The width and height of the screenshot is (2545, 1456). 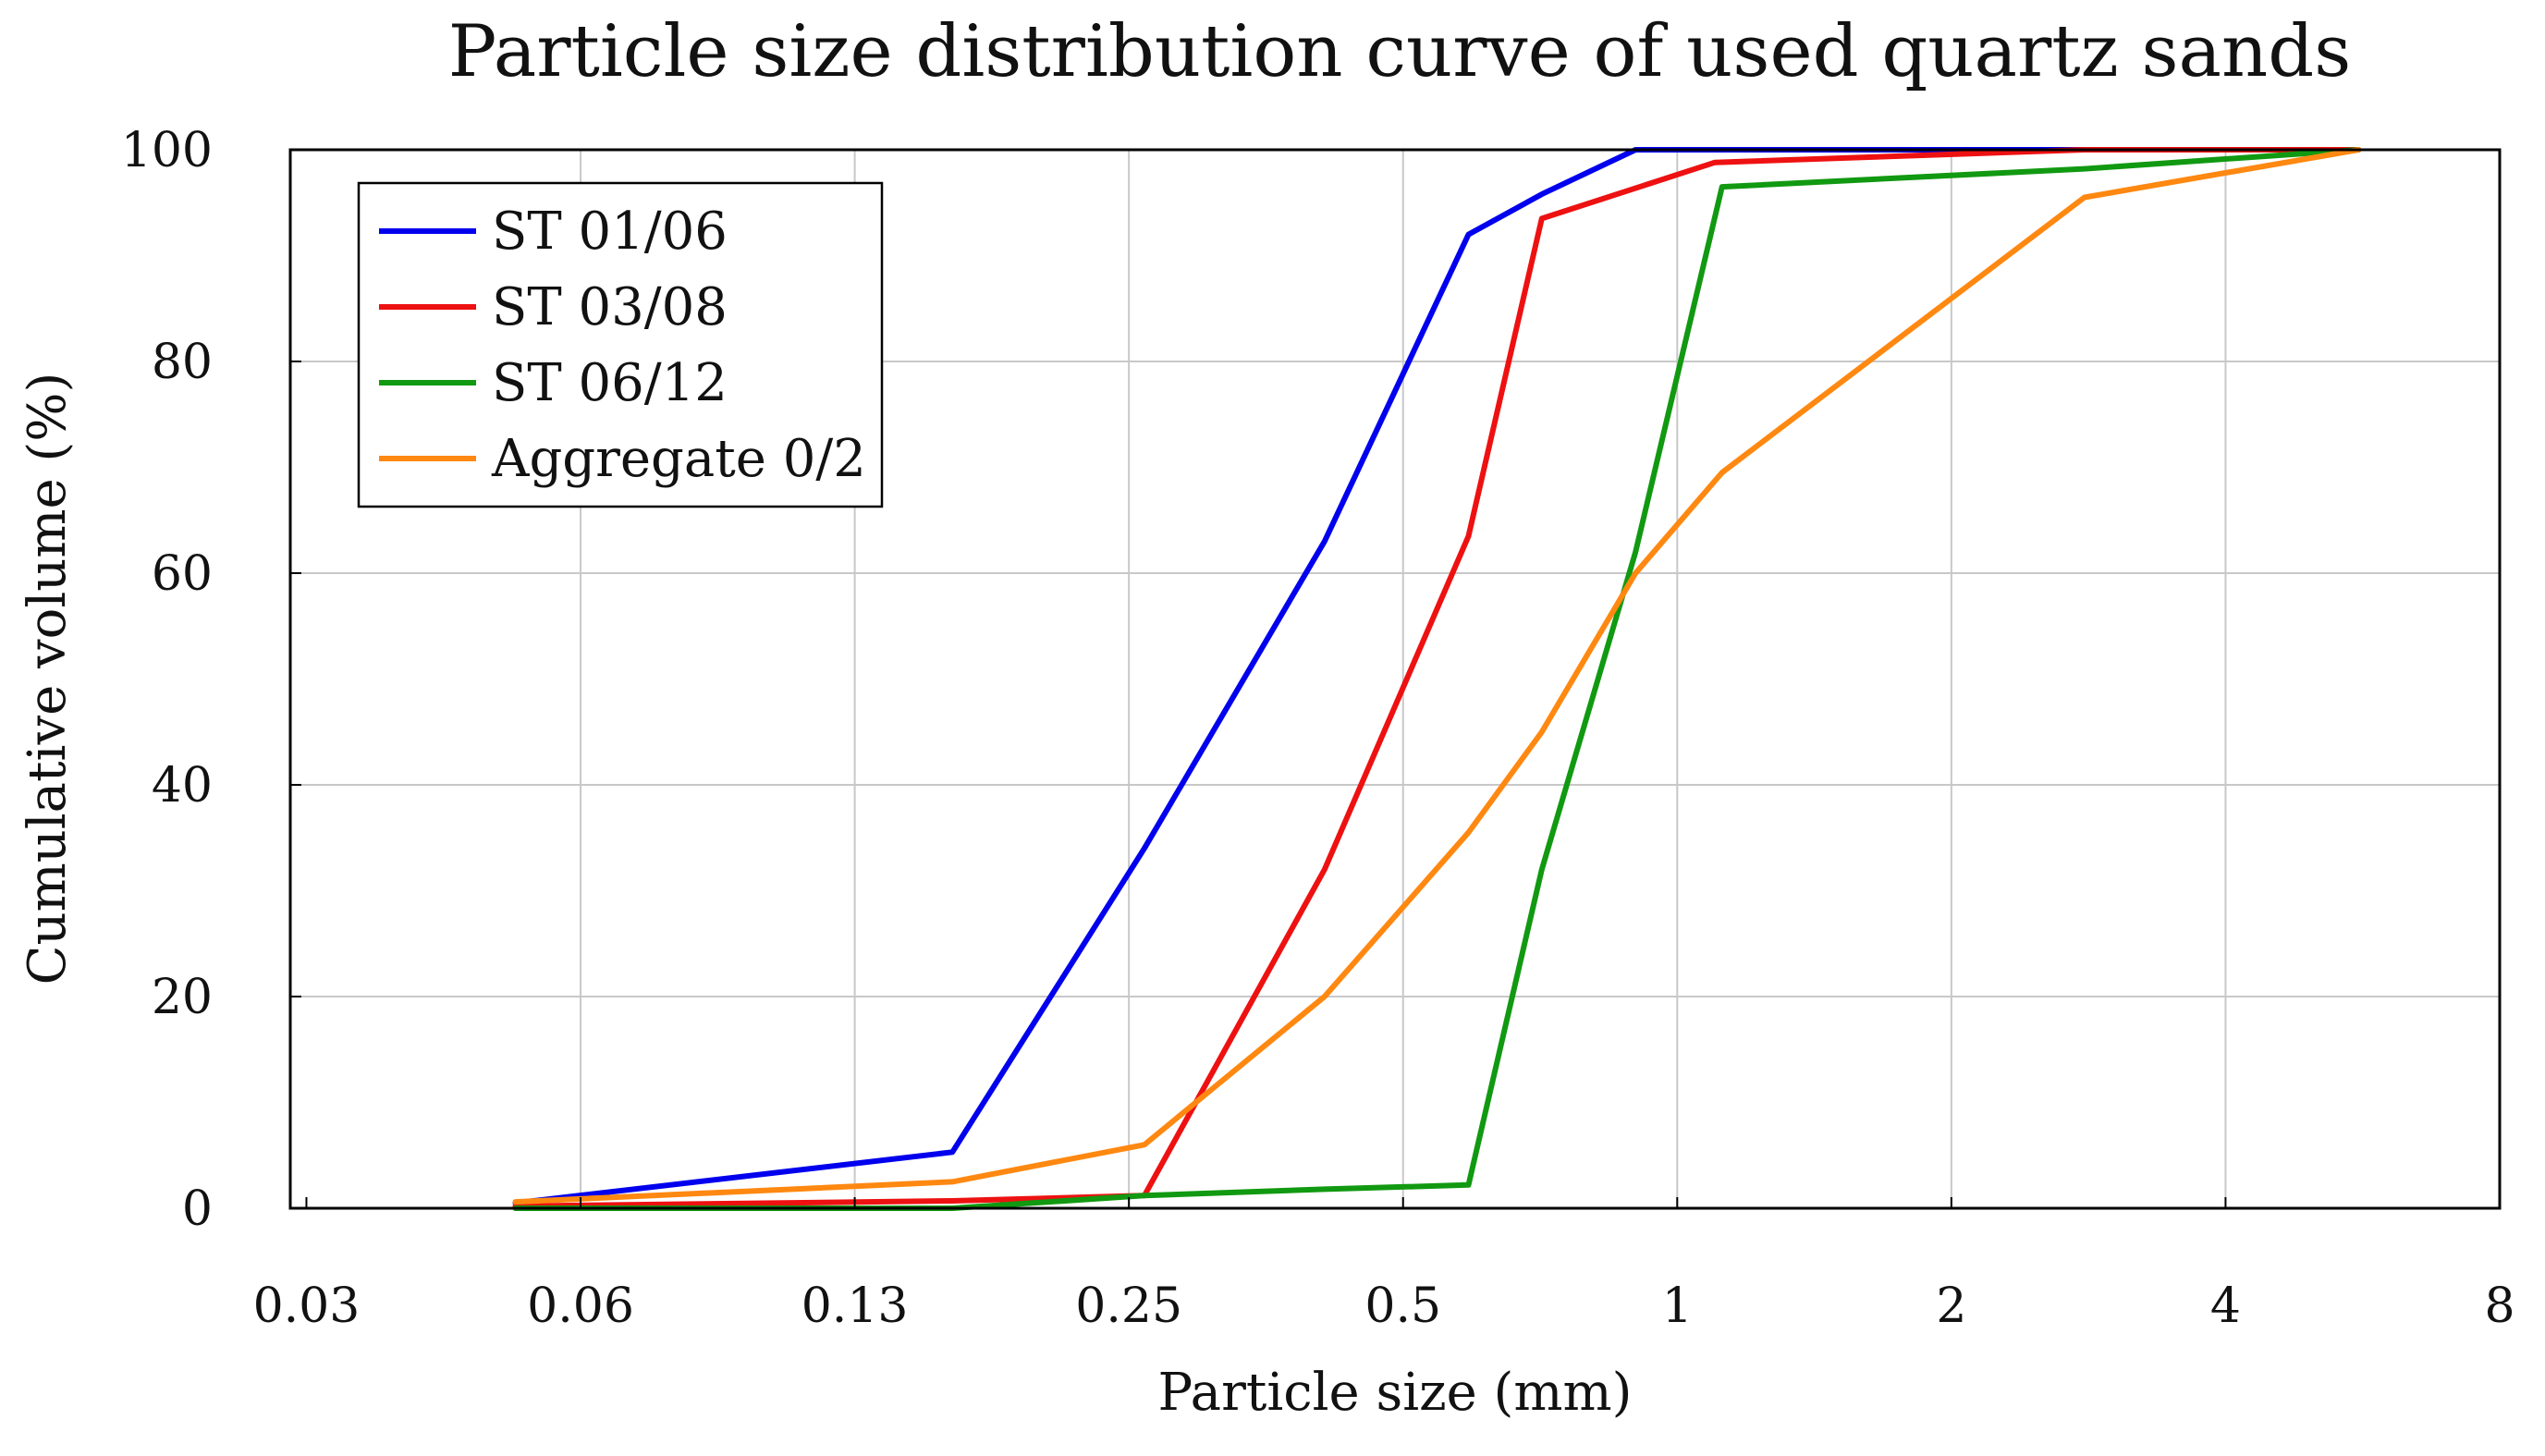 I want to click on legend-label: ST 01/06, so click(x=610, y=232).